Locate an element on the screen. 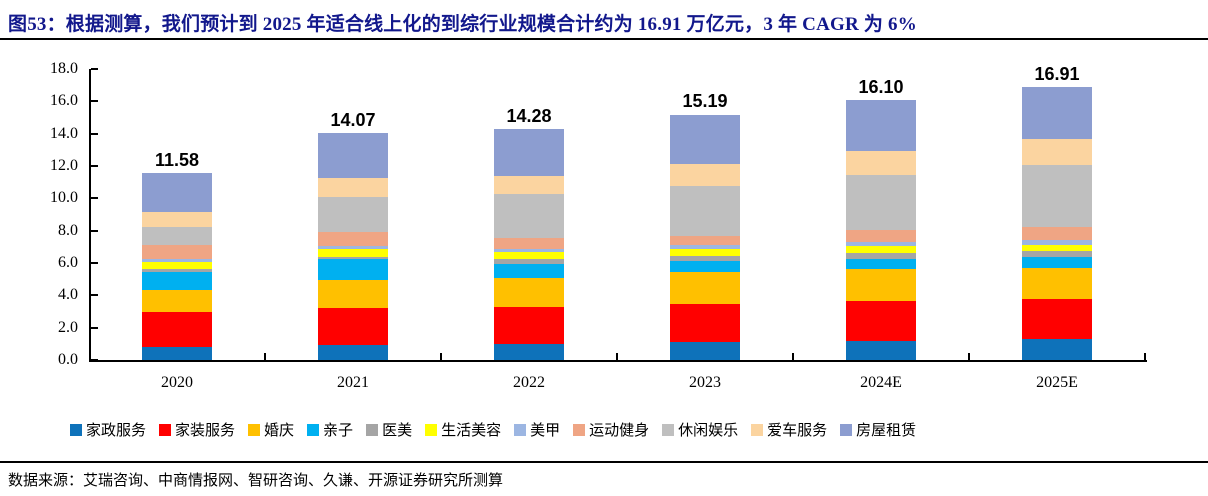 Image resolution: width=1208 pixels, height=496 pixels. legend-label: 家装服务 is located at coordinates (205, 431).